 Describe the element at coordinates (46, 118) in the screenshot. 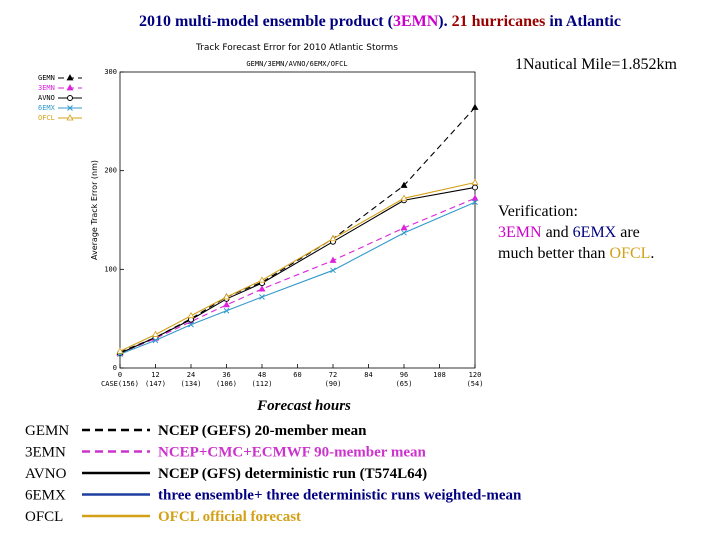

I see `legend-label: OFCL` at that location.